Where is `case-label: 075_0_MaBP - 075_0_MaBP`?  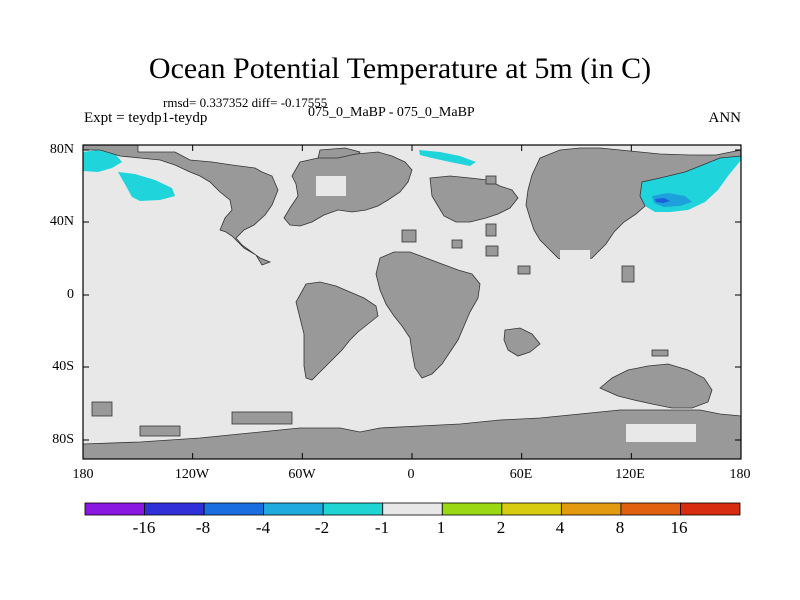
case-label: 075_0_MaBP - 075_0_MaBP is located at coordinates (391, 112).